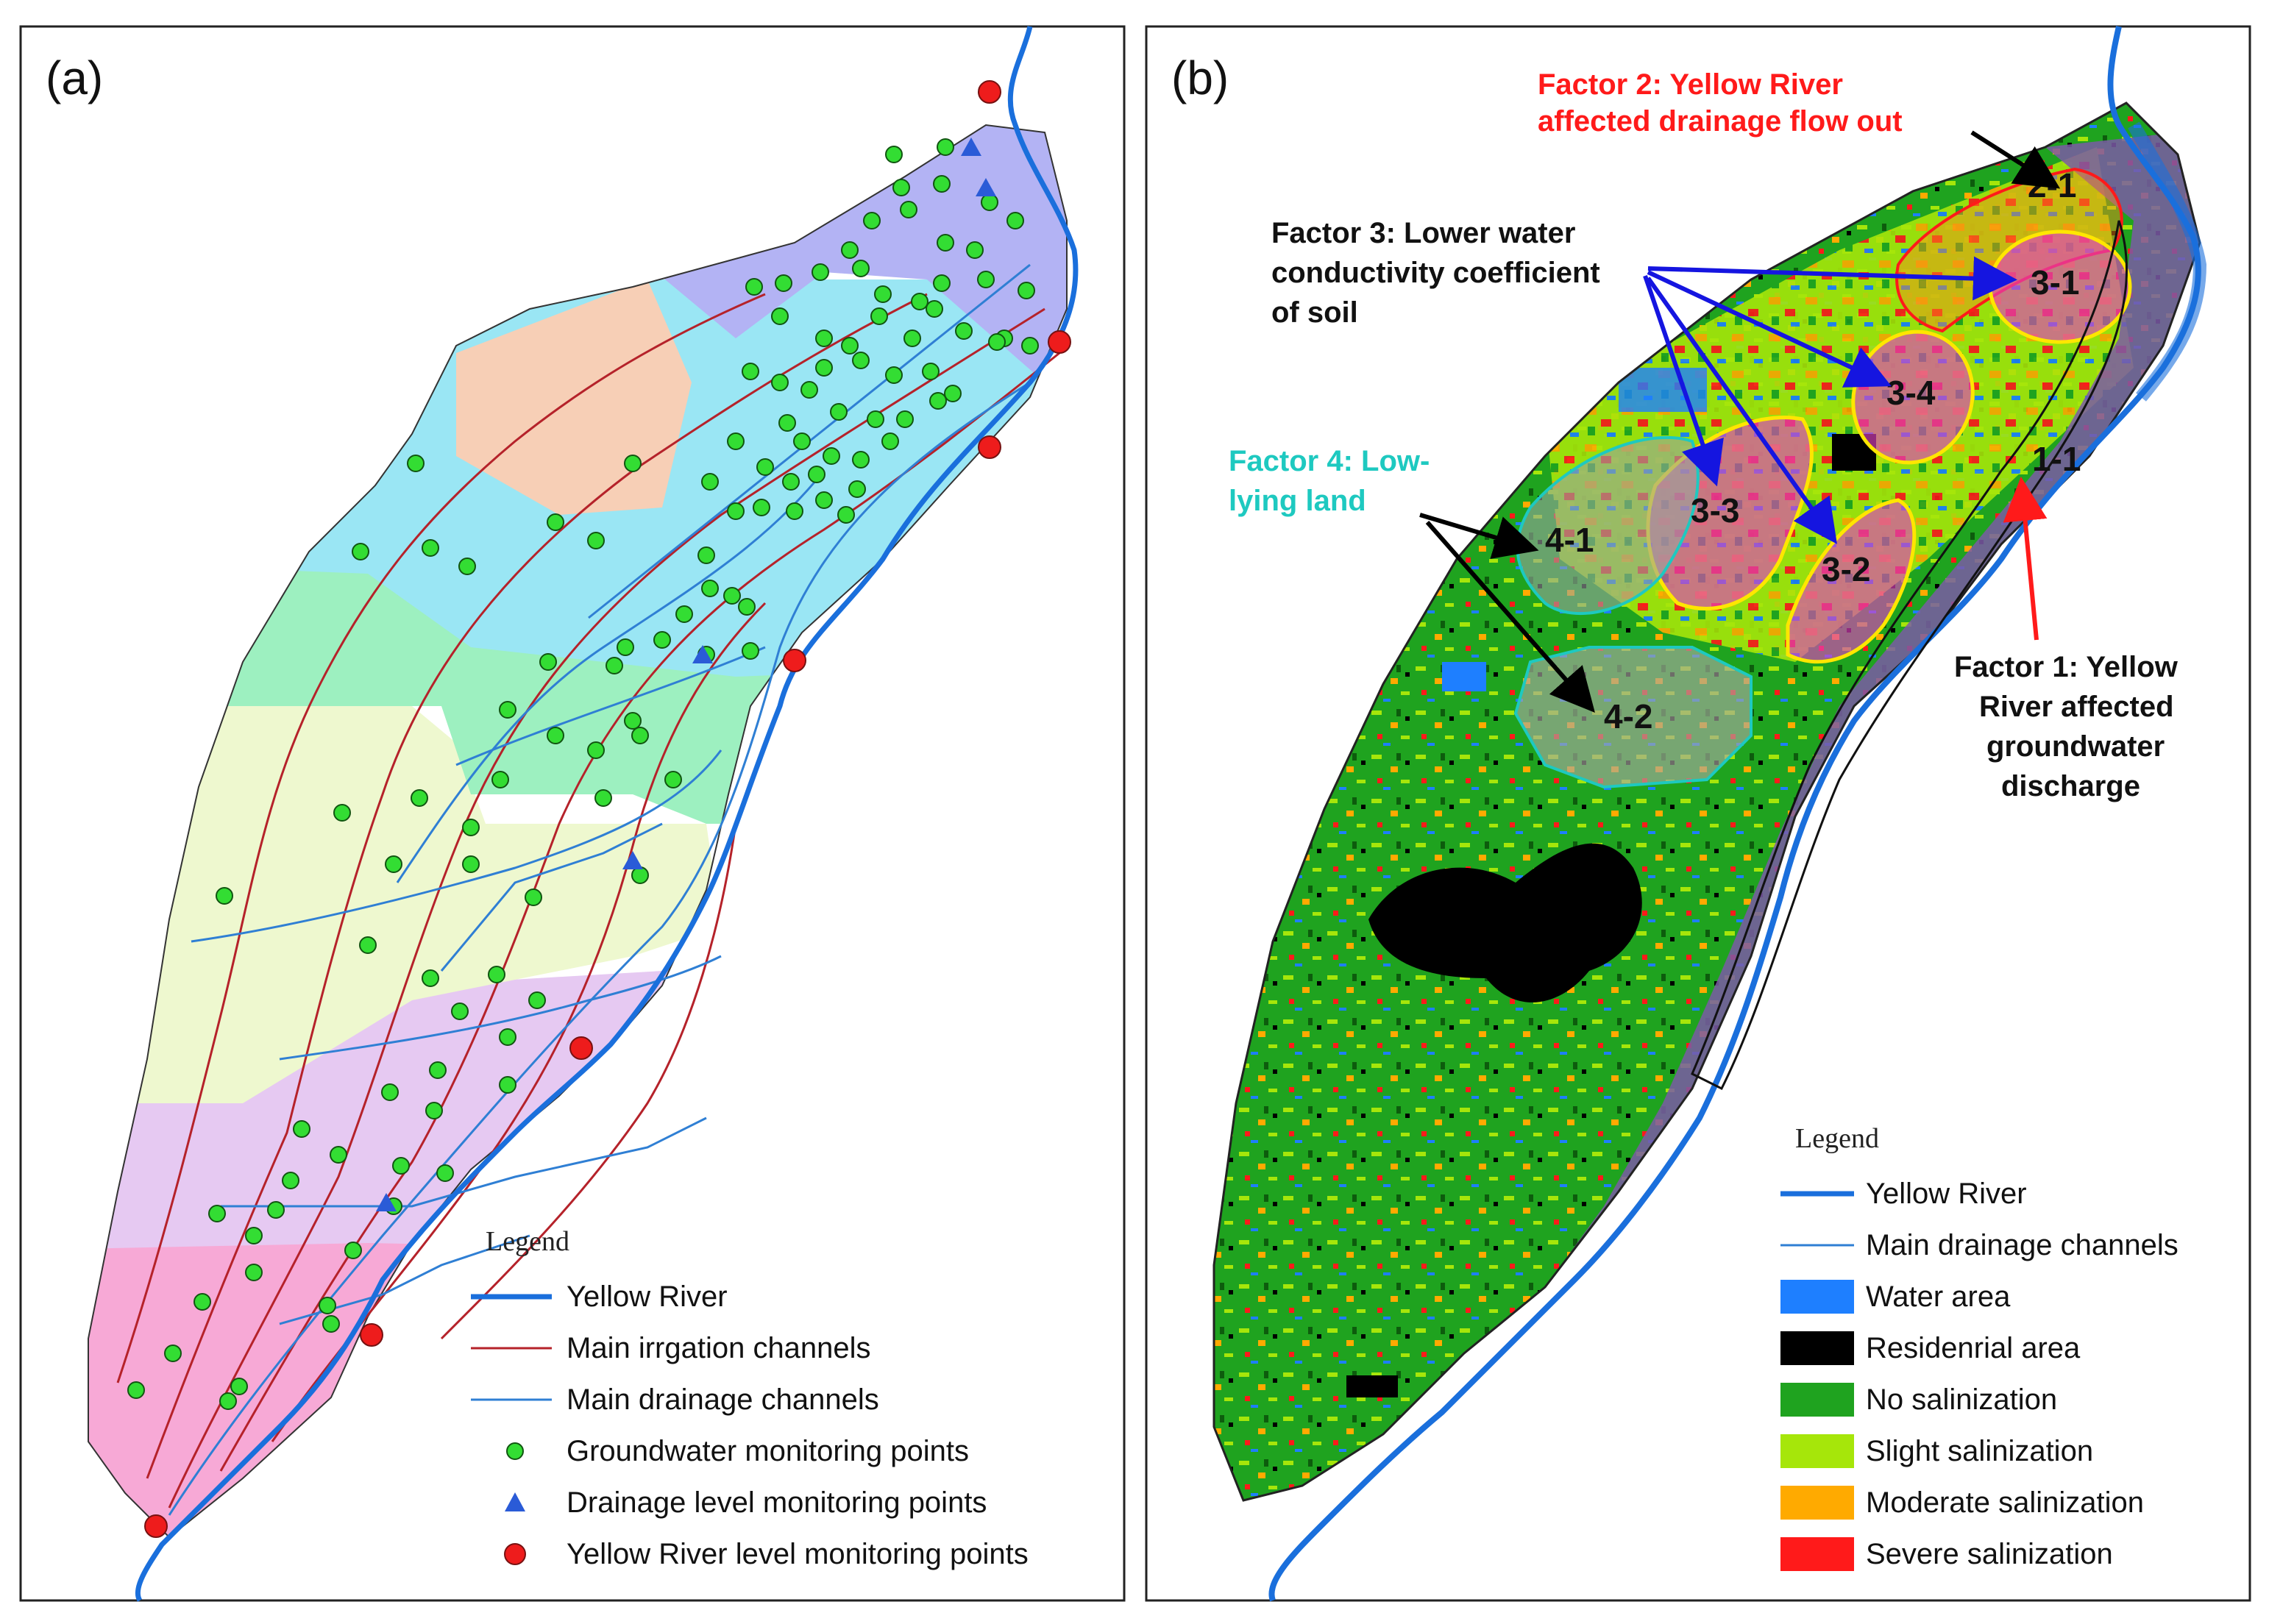  What do you see at coordinates (1570, 540) in the screenshot?
I see `zone-label-4-1: 4-1` at bounding box center [1570, 540].